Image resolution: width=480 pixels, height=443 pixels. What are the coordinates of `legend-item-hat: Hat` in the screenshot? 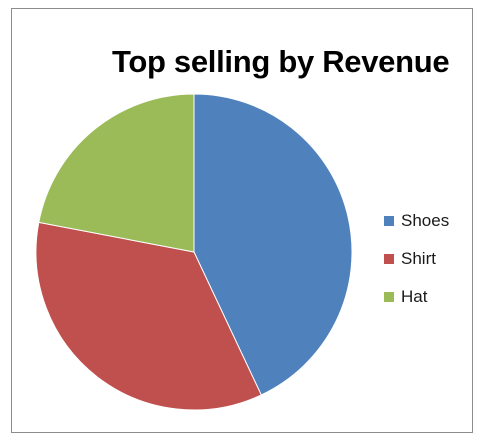 It's located at (416, 297).